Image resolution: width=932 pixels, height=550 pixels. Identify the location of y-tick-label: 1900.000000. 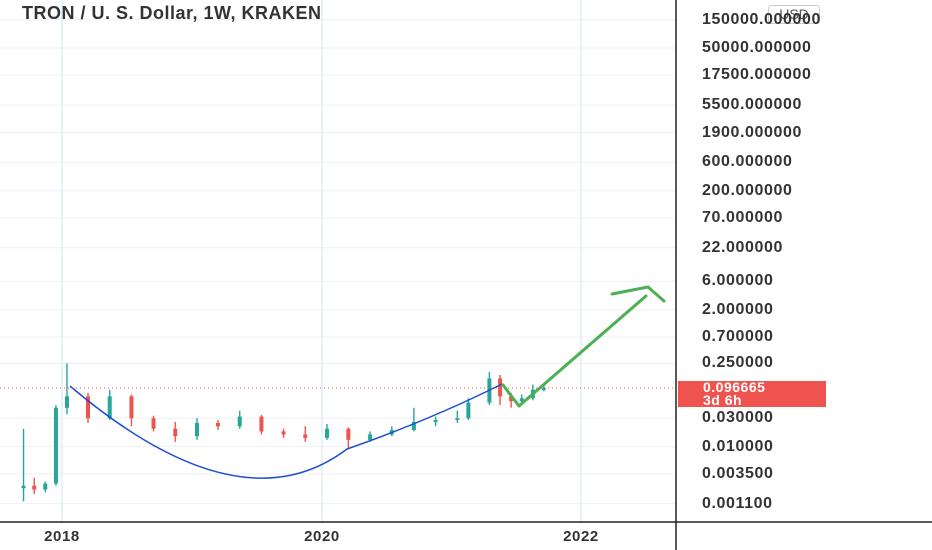
(752, 132).